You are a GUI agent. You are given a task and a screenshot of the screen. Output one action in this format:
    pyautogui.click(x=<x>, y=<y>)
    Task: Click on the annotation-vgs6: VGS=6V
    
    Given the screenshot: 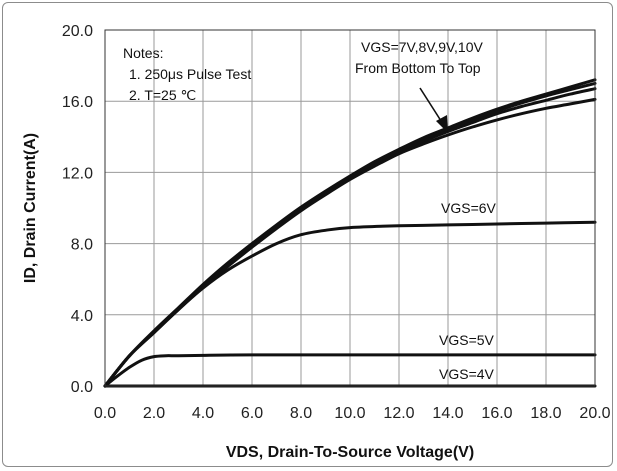 What is the action you would take?
    pyautogui.click(x=469, y=208)
    